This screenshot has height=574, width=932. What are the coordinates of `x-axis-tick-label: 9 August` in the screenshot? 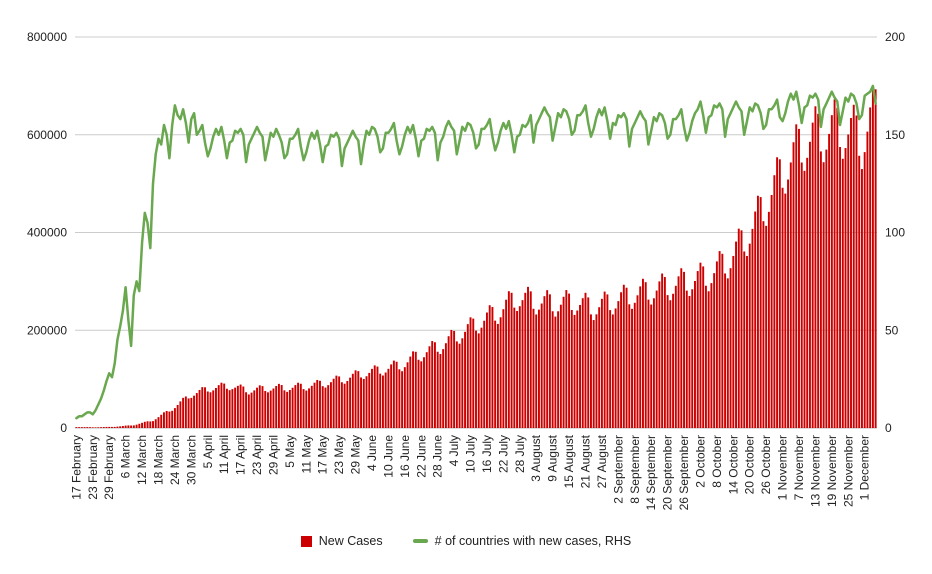 It's located at (553, 457).